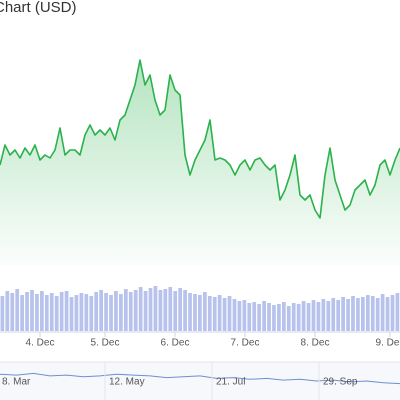 Image resolution: width=400 pixels, height=400 pixels. I want to click on chart-title: Chart (USD), so click(38, 8).